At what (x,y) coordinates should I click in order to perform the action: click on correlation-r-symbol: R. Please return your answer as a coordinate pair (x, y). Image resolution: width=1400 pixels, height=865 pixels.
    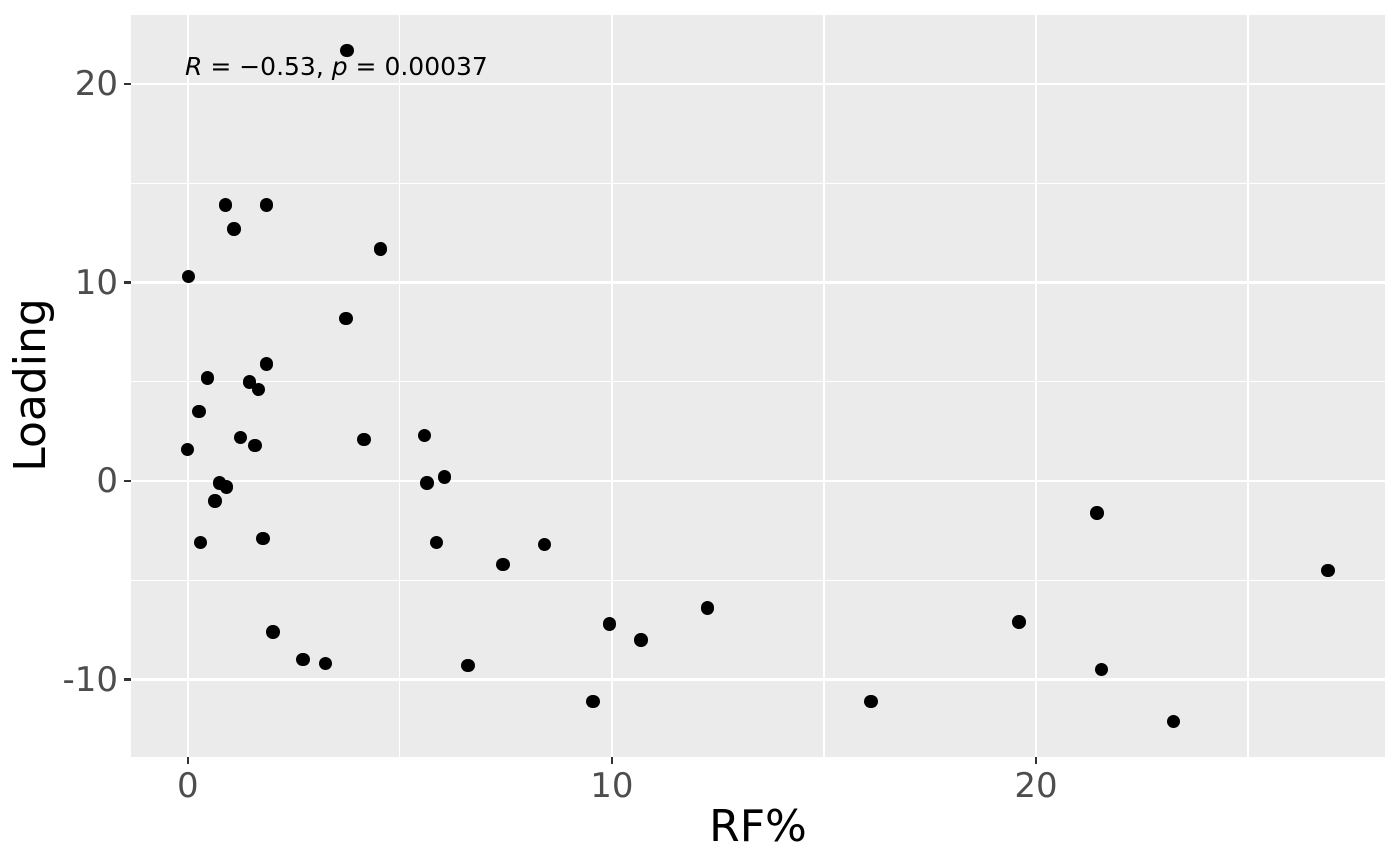
    Looking at the image, I should click on (194, 66).